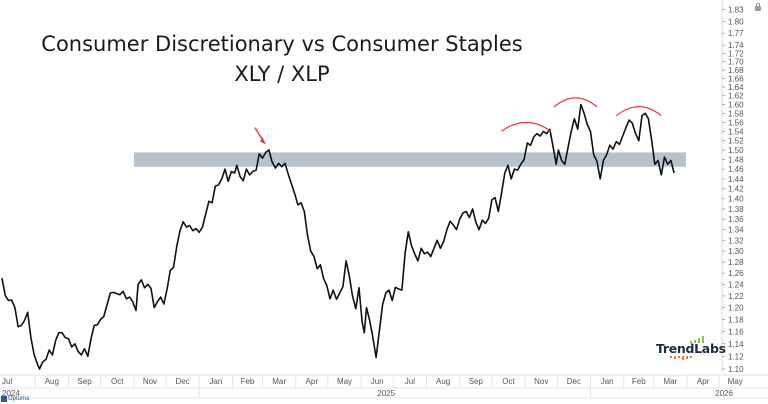 This screenshot has width=768, height=404. Describe the element at coordinates (736, 209) in the screenshot. I see `y-tick-label: 1.38` at that location.